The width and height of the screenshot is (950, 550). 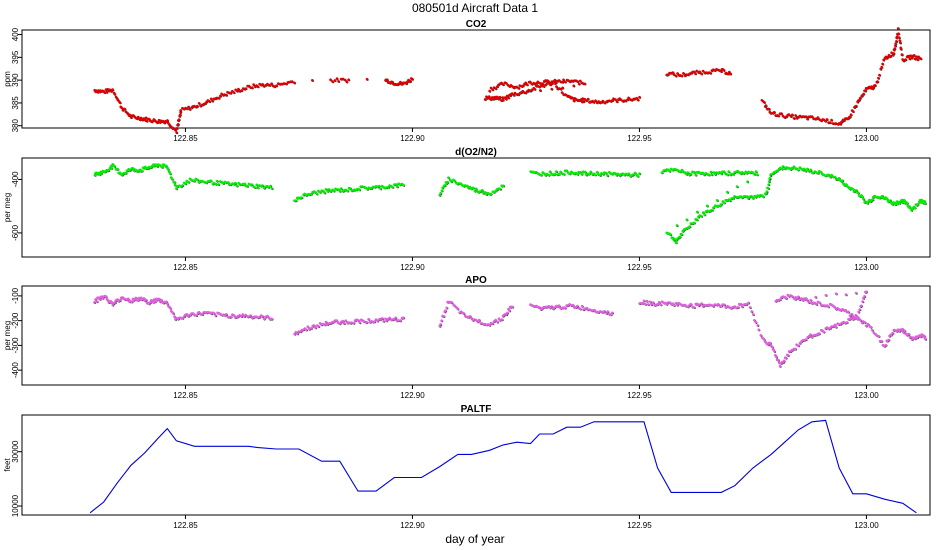 I want to click on y-tick-label: -400, so click(x=15, y=179).